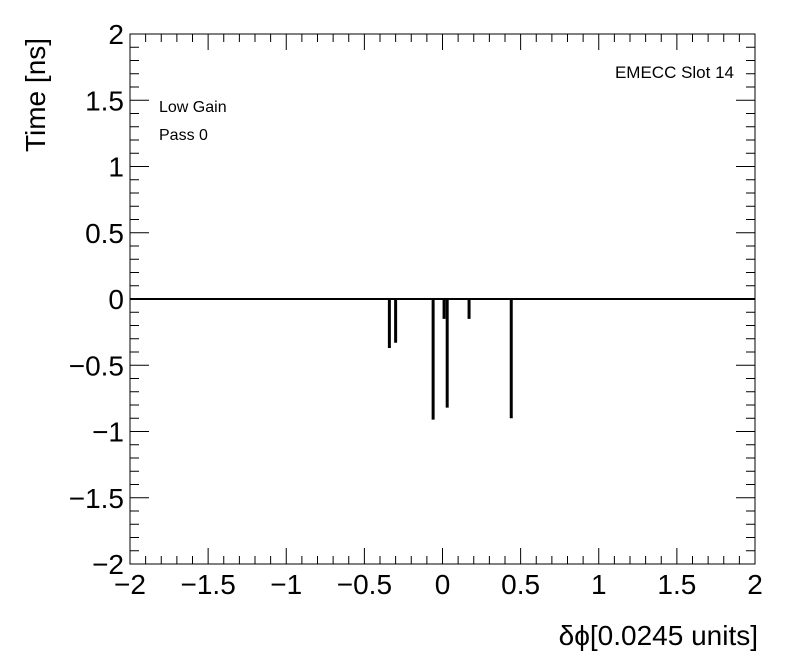  Describe the element at coordinates (599, 584) in the screenshot. I see `x-tick-label: 1` at that location.